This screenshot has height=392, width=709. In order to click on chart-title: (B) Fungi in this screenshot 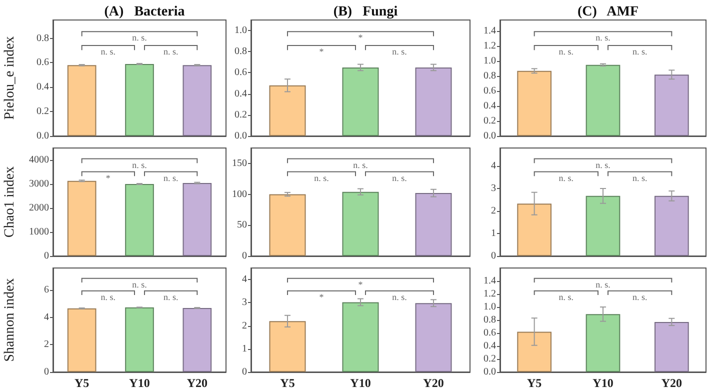, I will do `click(365, 12)`.